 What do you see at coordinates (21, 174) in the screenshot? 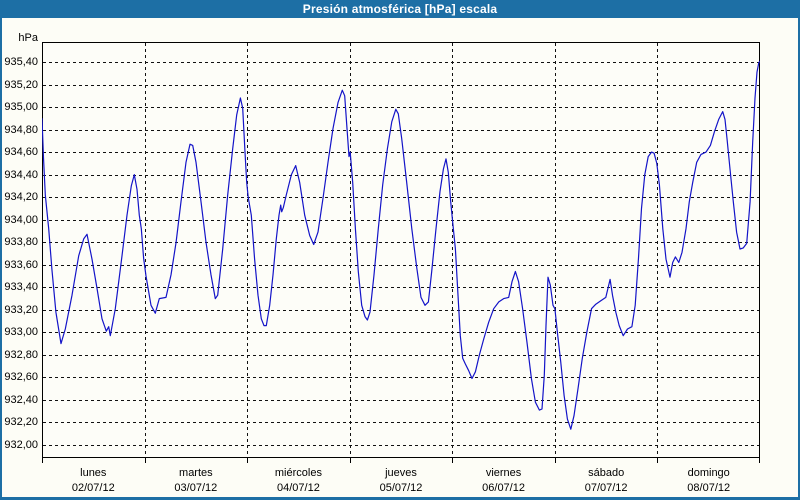
I see `y-tick-label: 934,40` at bounding box center [21, 174].